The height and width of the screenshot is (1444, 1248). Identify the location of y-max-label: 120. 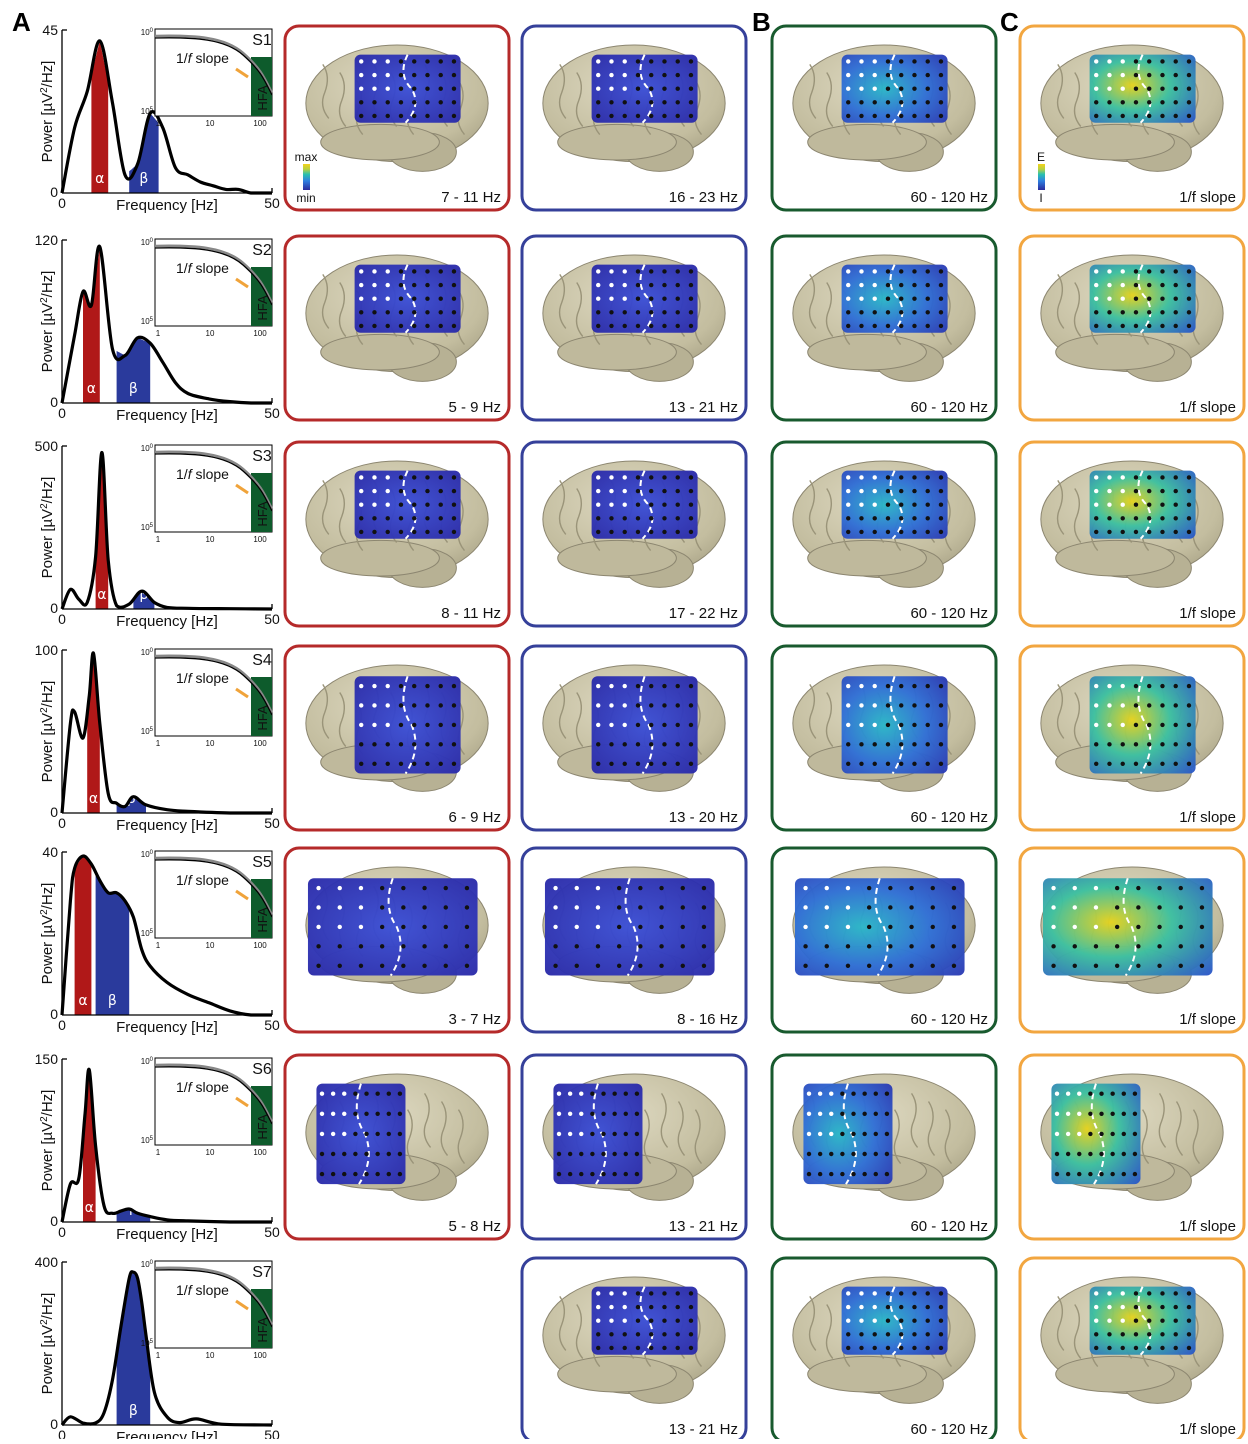
(47, 240).